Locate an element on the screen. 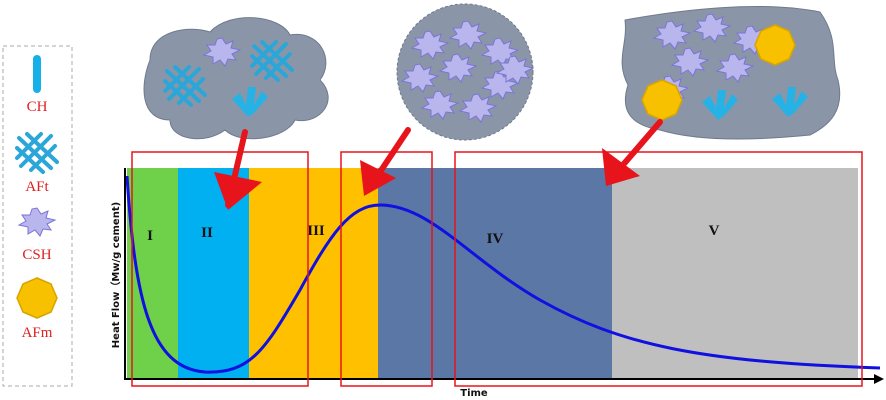 Image resolution: width=886 pixels, height=400 pixels. legend: CH AFt CSH AFm is located at coordinates (37, 216).